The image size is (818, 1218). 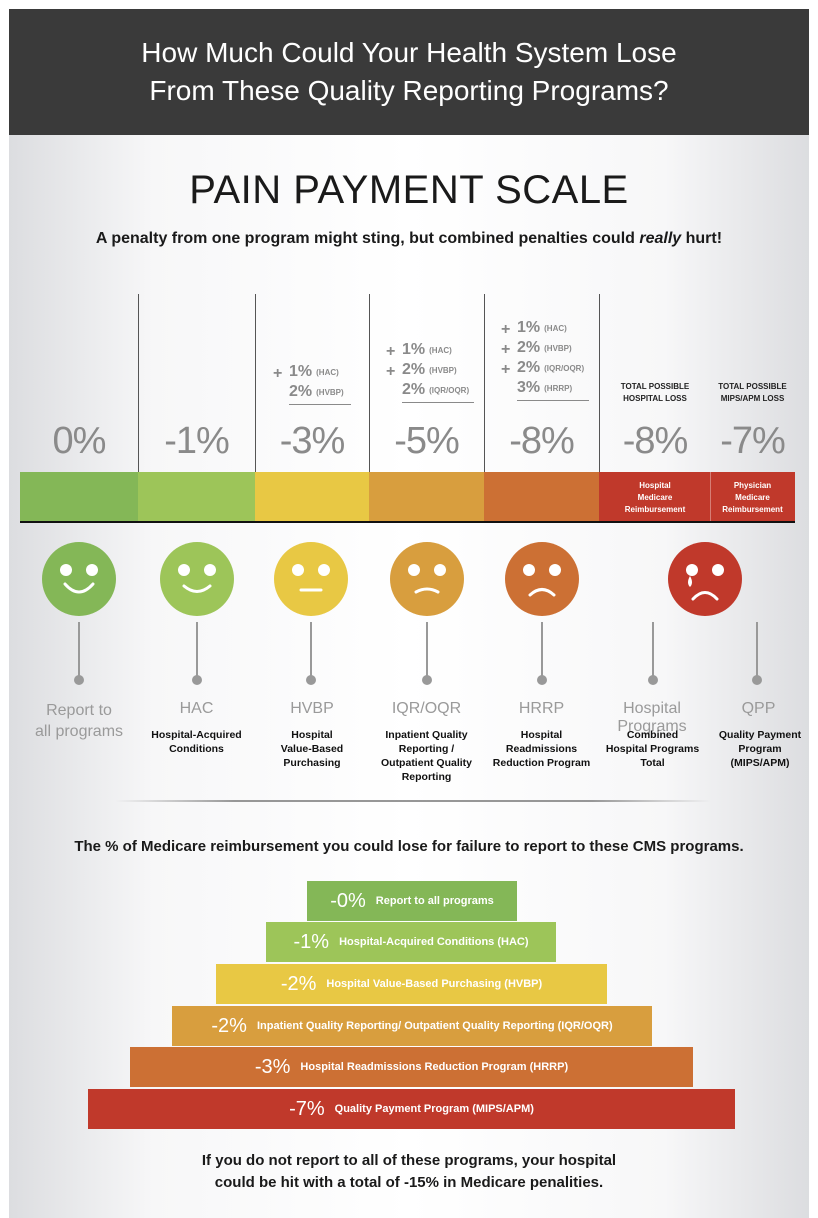 I want to click on category-hospital-programs: Hospital Programs, so click(x=652, y=717).